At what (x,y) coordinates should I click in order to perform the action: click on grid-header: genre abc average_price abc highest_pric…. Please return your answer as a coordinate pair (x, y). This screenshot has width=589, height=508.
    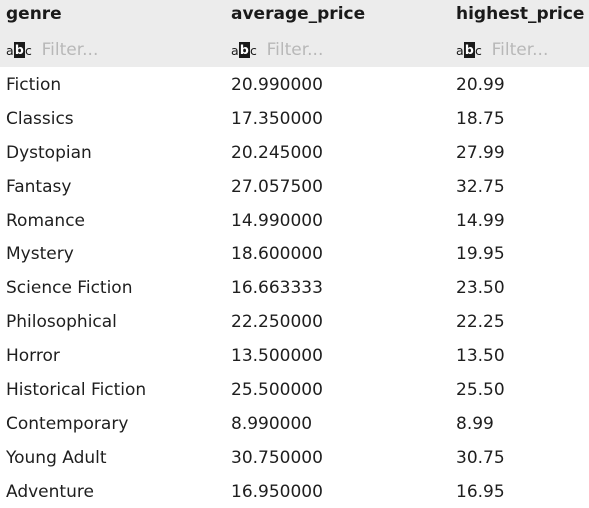
    Looking at the image, I should click on (294, 33).